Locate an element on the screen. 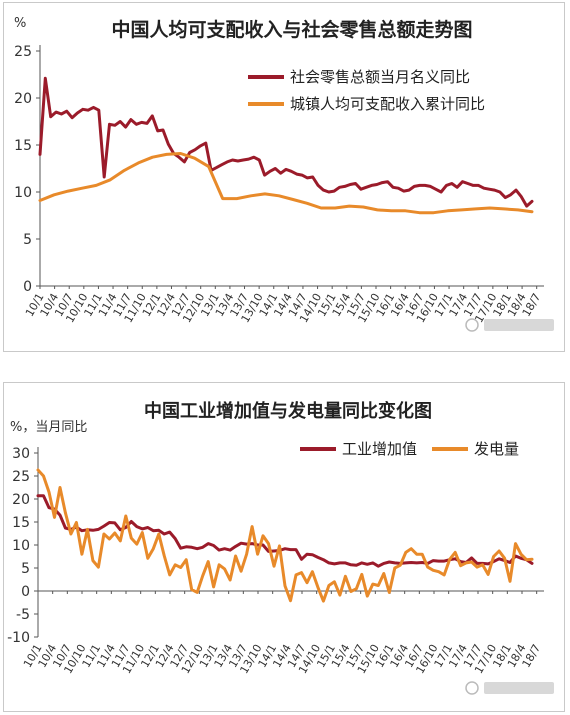 Image resolution: width=570 pixels, height=715 pixels. y-tick-label: -10 is located at coordinates (18, 638).